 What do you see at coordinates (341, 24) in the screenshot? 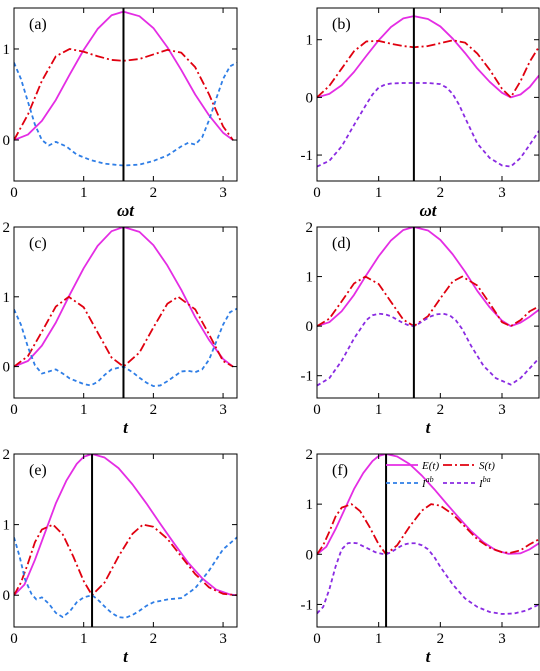
I see `panel-label: (b)` at bounding box center [341, 24].